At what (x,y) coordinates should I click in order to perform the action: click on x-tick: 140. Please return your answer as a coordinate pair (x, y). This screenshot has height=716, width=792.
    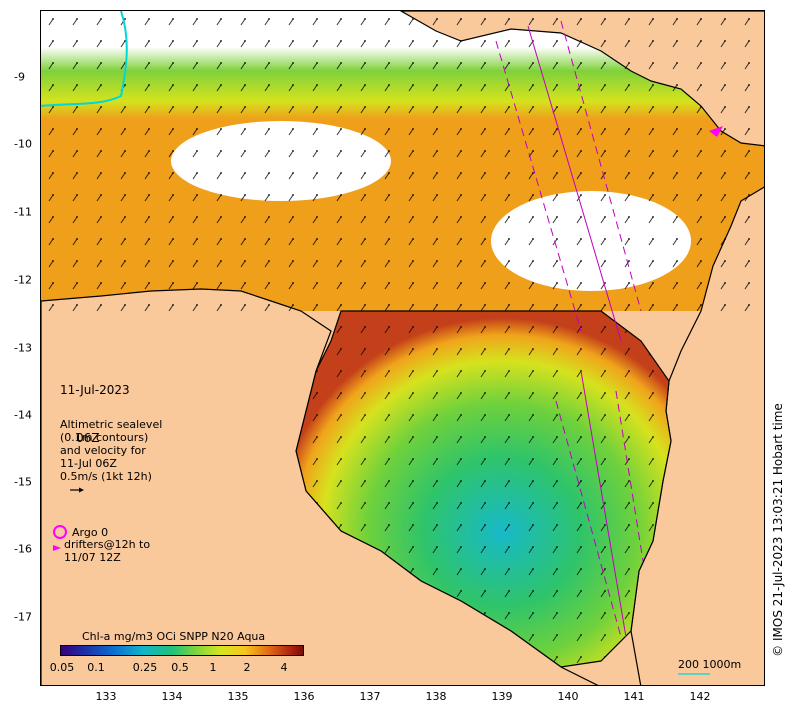
    Looking at the image, I should click on (568, 696).